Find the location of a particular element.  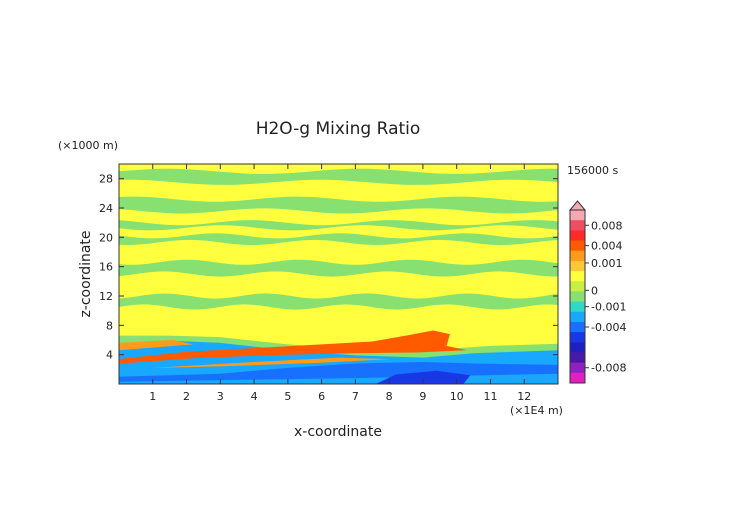

bl-orange is located at coordinates (293, 347).